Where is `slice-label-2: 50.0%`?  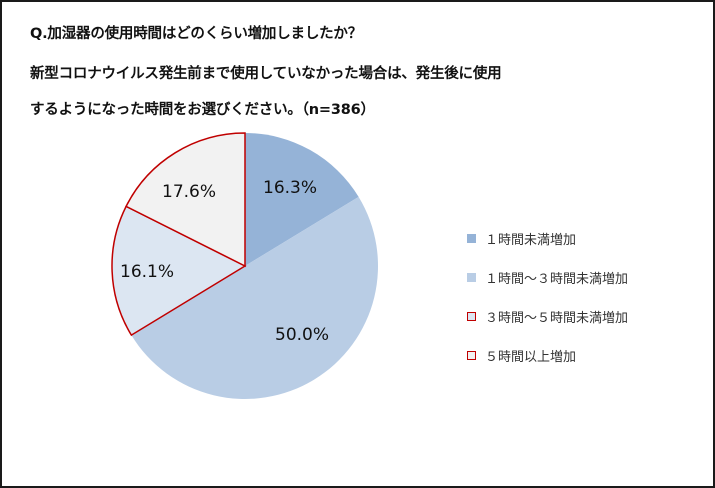
slice-label-2: 50.0% is located at coordinates (302, 335).